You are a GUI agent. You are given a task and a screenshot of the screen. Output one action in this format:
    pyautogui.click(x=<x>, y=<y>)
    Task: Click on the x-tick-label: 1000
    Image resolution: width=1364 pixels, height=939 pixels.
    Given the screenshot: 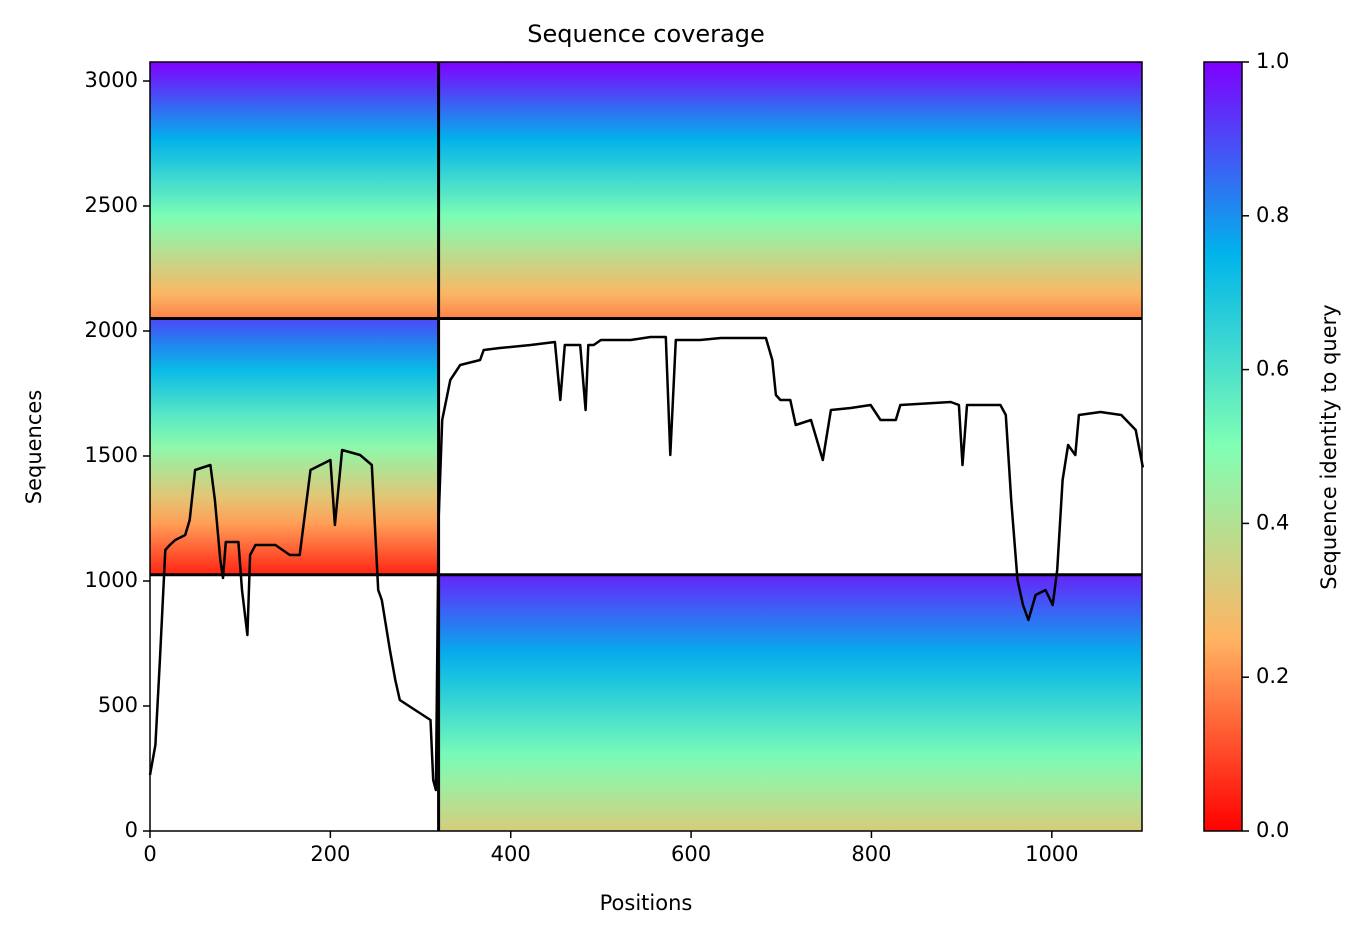 What is the action you would take?
    pyautogui.click(x=1051, y=854)
    